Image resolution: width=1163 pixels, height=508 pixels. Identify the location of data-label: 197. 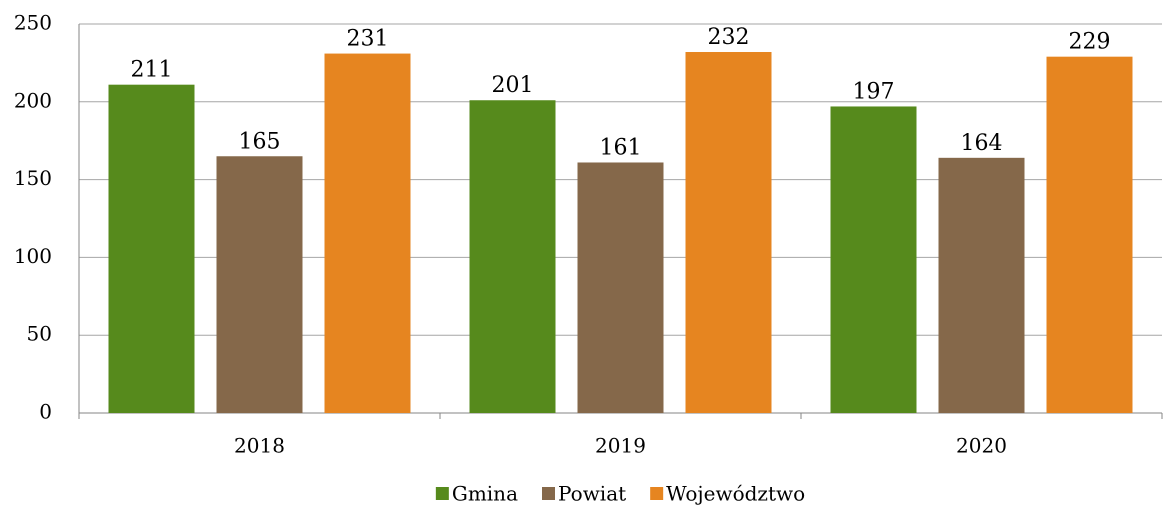
(874, 91).